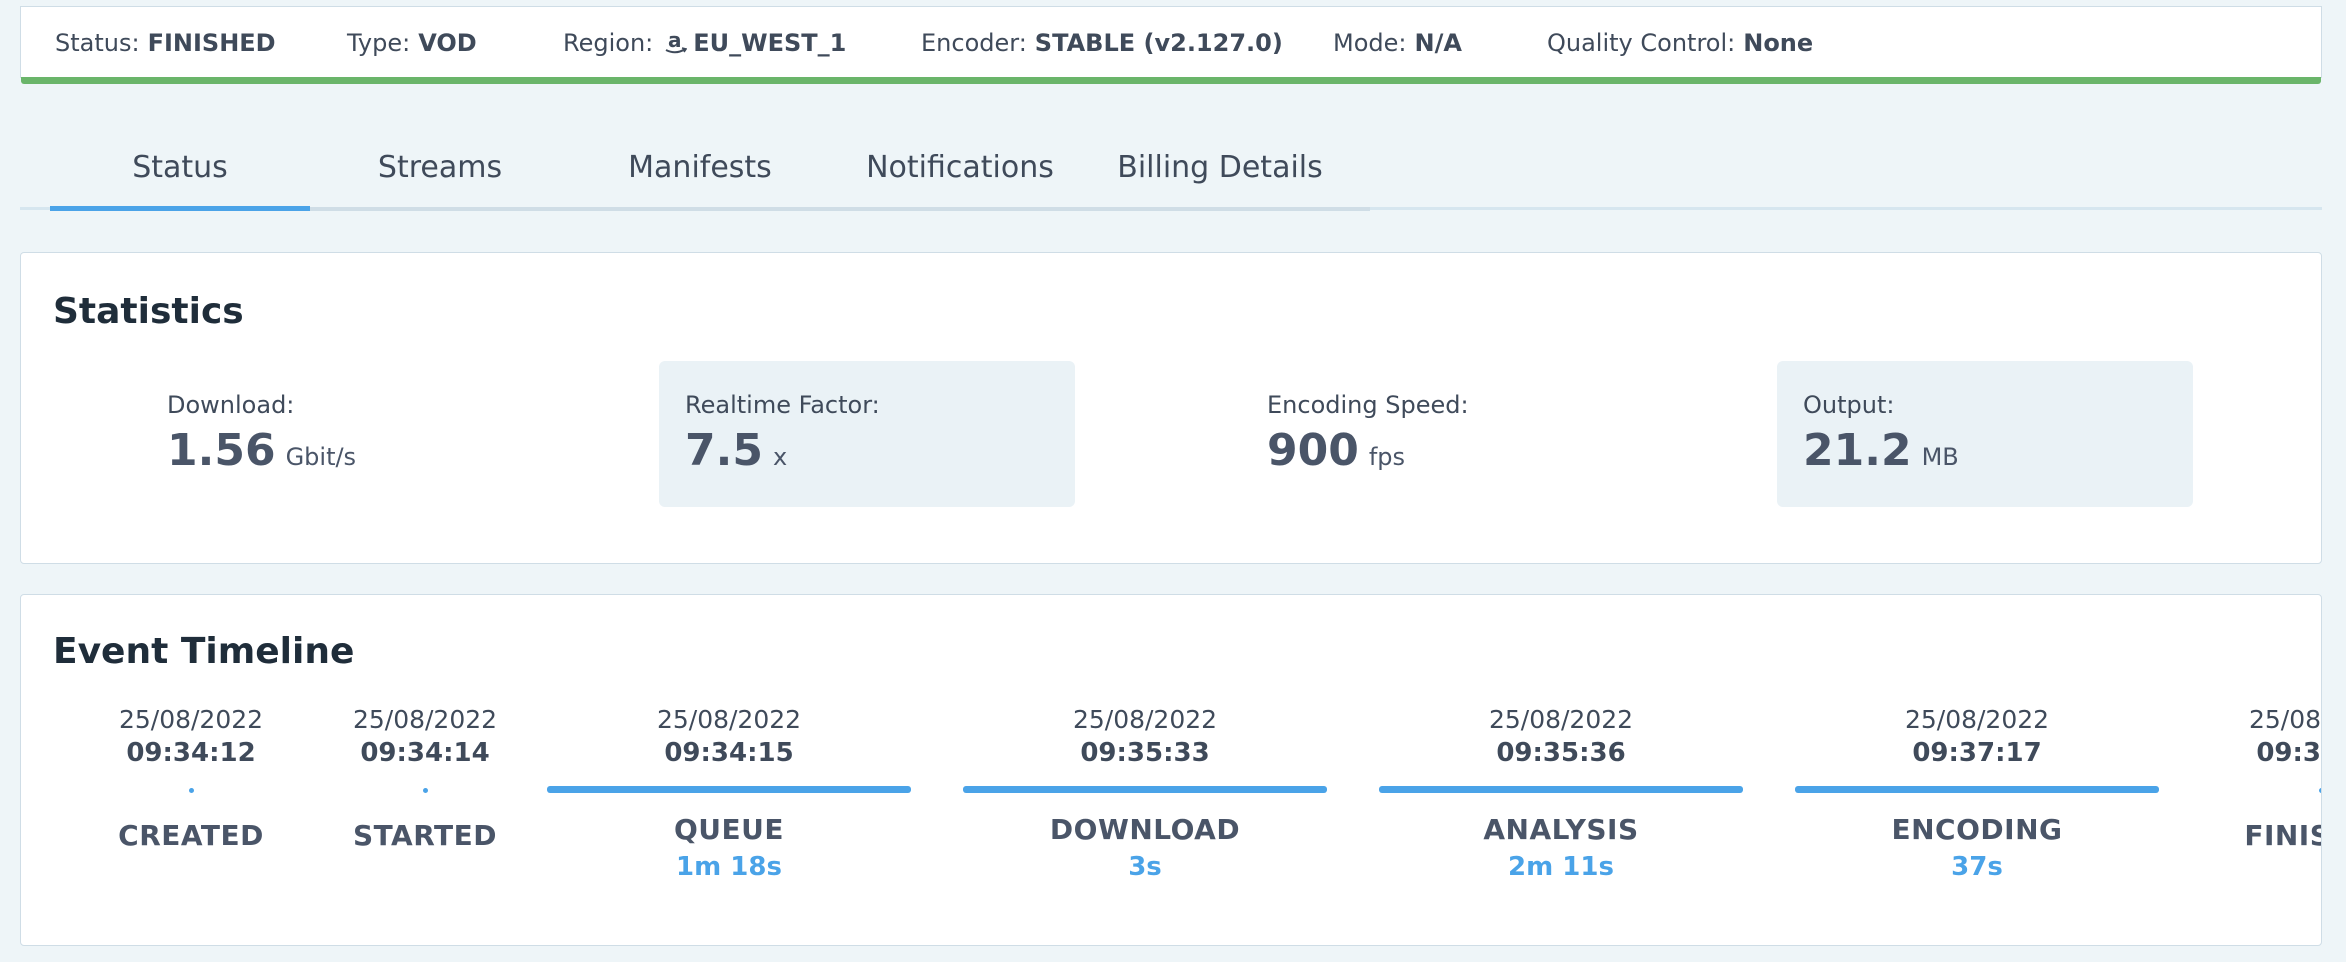 This screenshot has width=2346, height=962. Describe the element at coordinates (2282, 835) in the screenshot. I see `event-name: FINISHED` at that location.